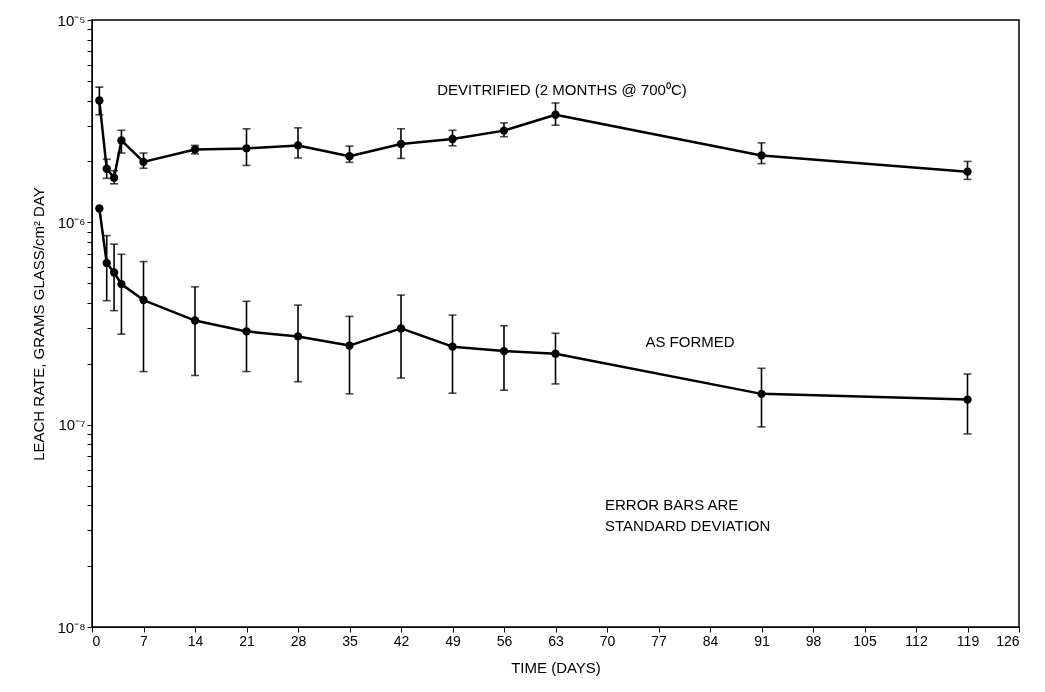 This screenshot has width=1045, height=692. Describe the element at coordinates (710, 640) in the screenshot. I see `x-tick-label: 84` at that location.